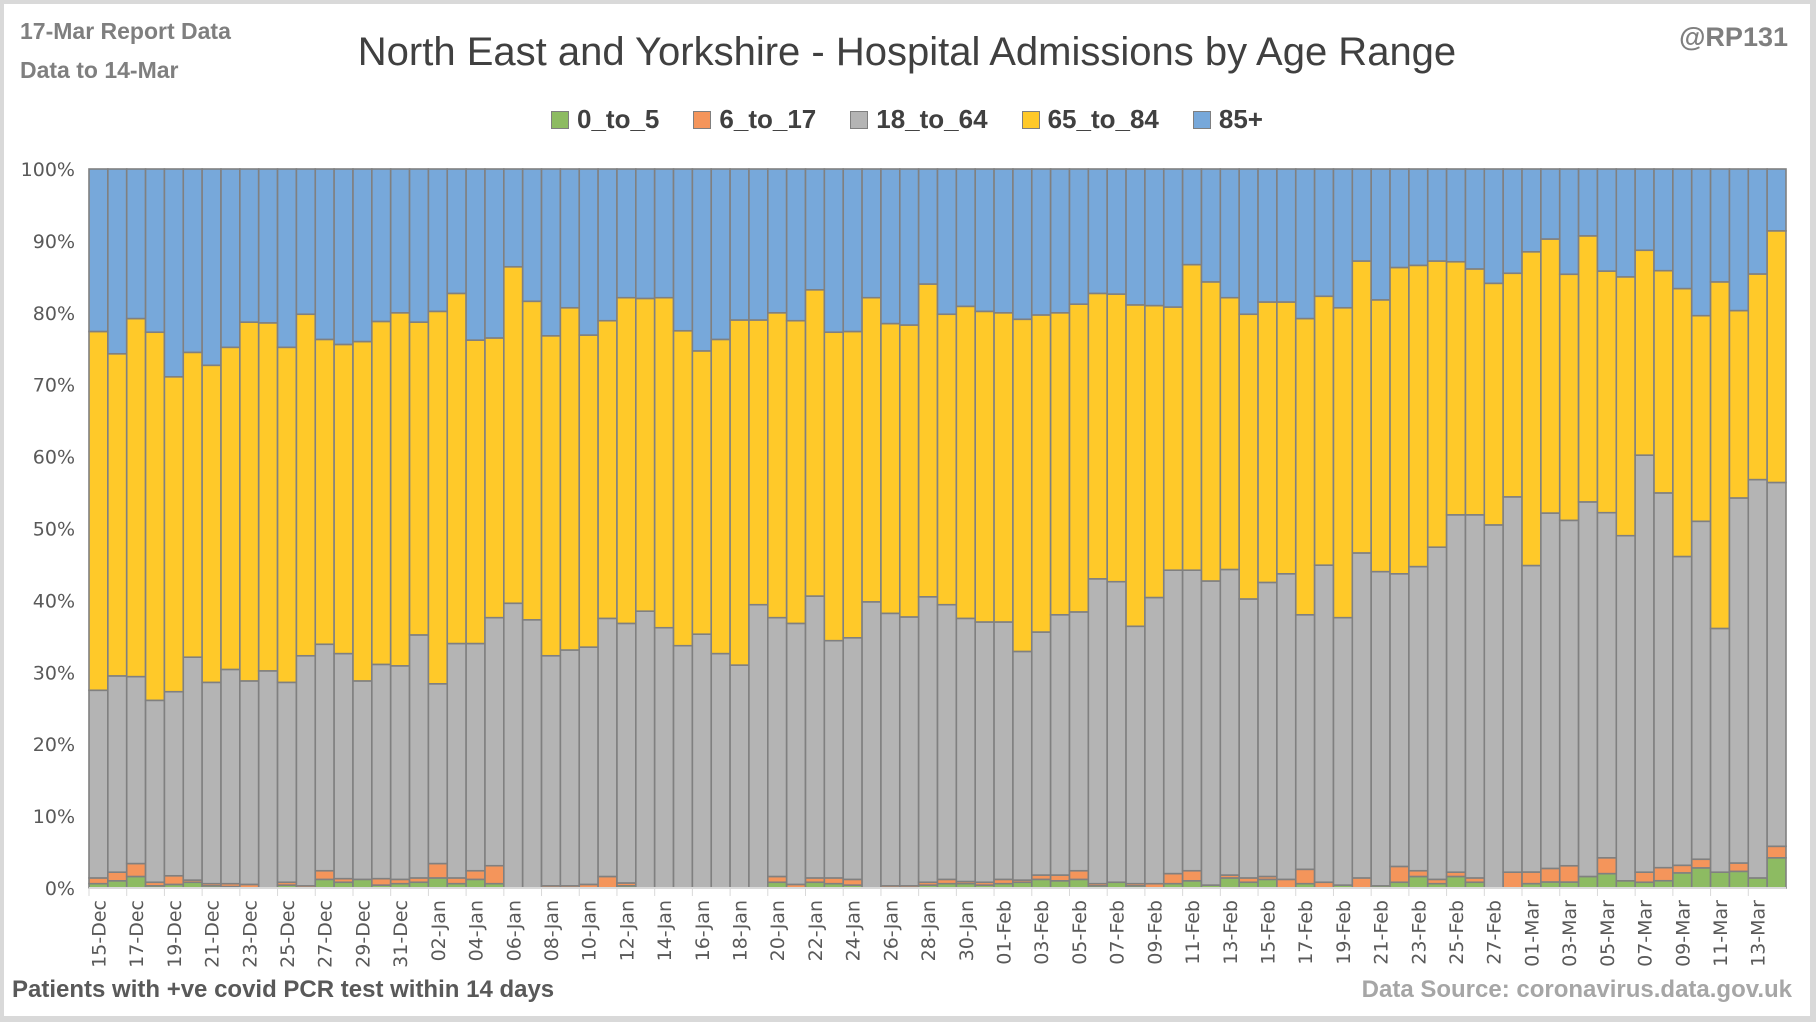 This screenshot has height=1022, width=1816. Describe the element at coordinates (778, 930) in the screenshot. I see `x-tick-label: 20-Jan` at that location.